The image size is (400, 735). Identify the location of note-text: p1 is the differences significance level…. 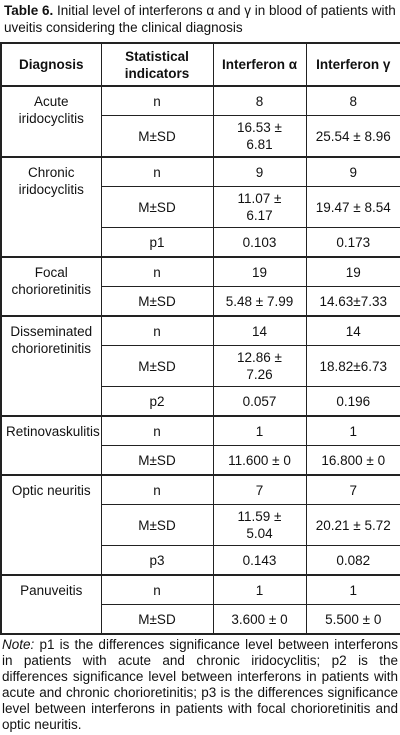
(200, 684).